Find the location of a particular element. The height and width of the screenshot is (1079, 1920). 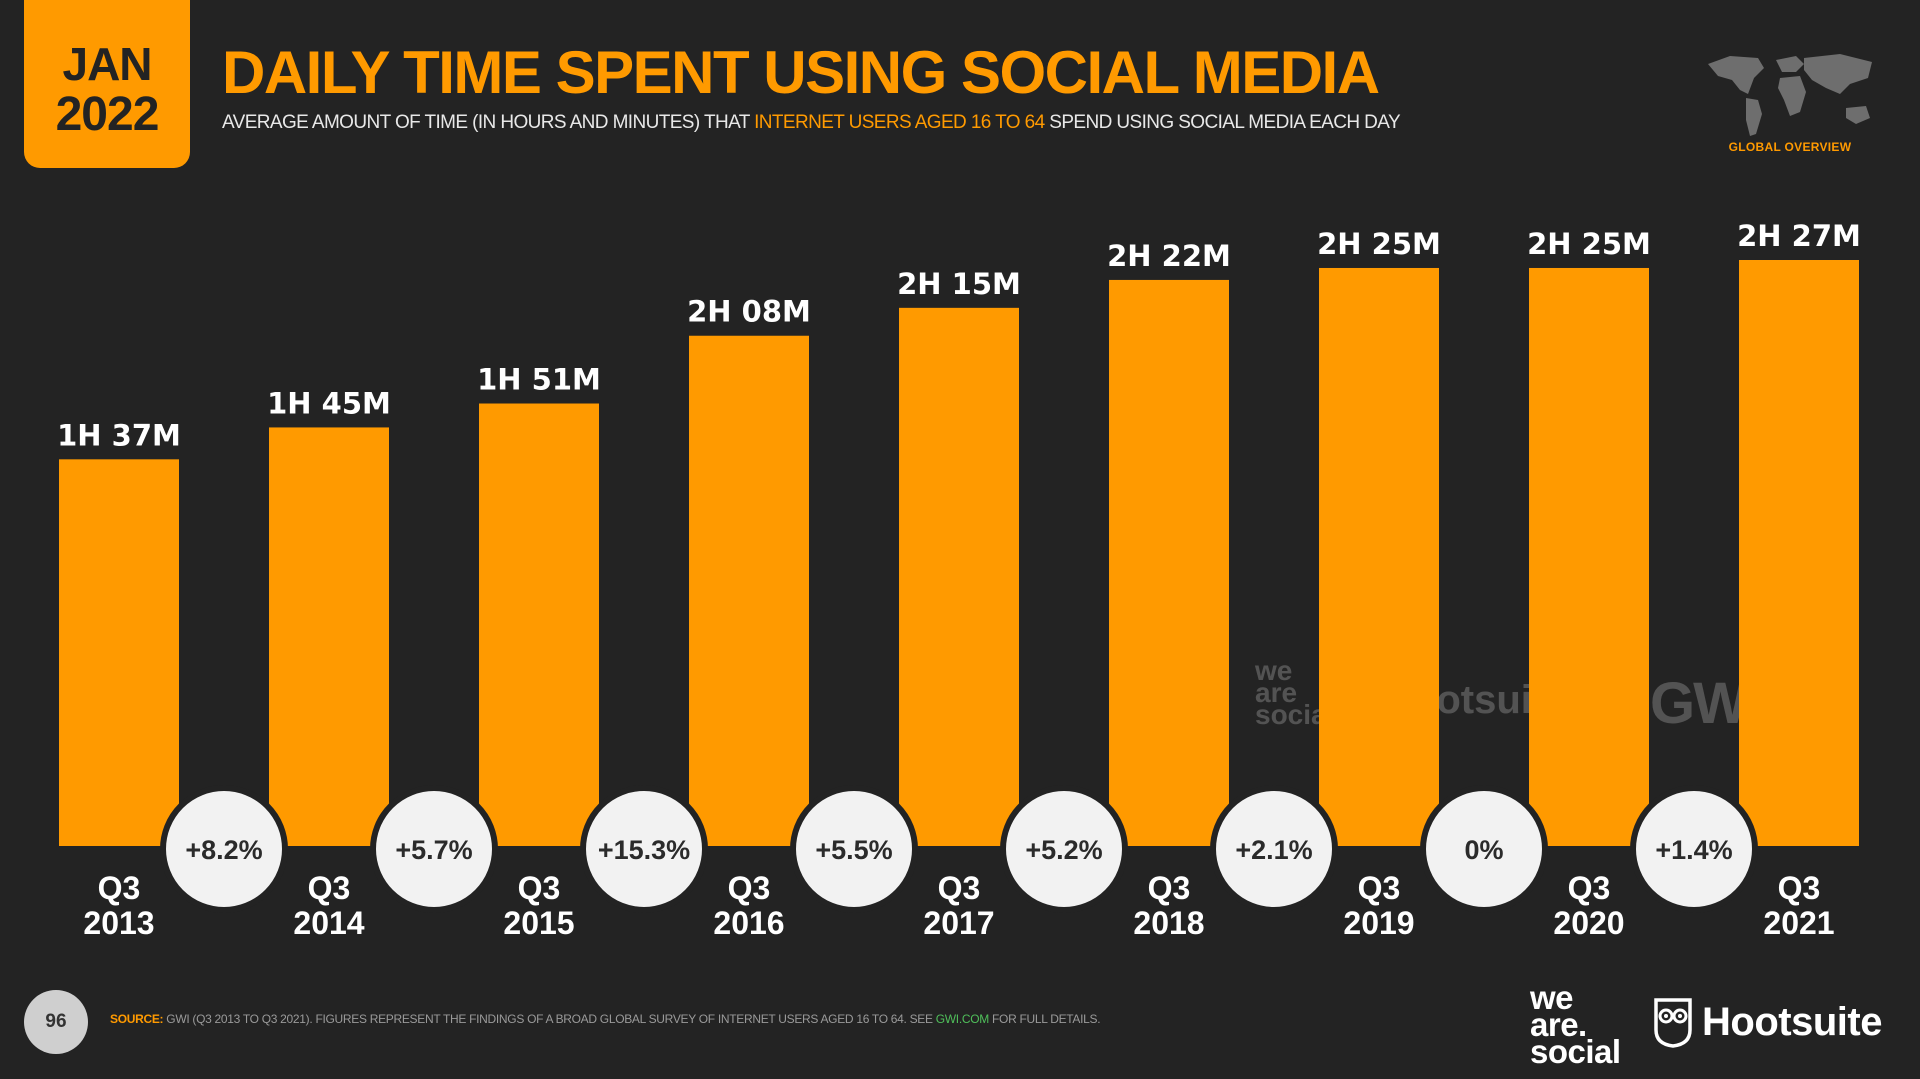

change-label: +1.4% is located at coordinates (1693, 850).